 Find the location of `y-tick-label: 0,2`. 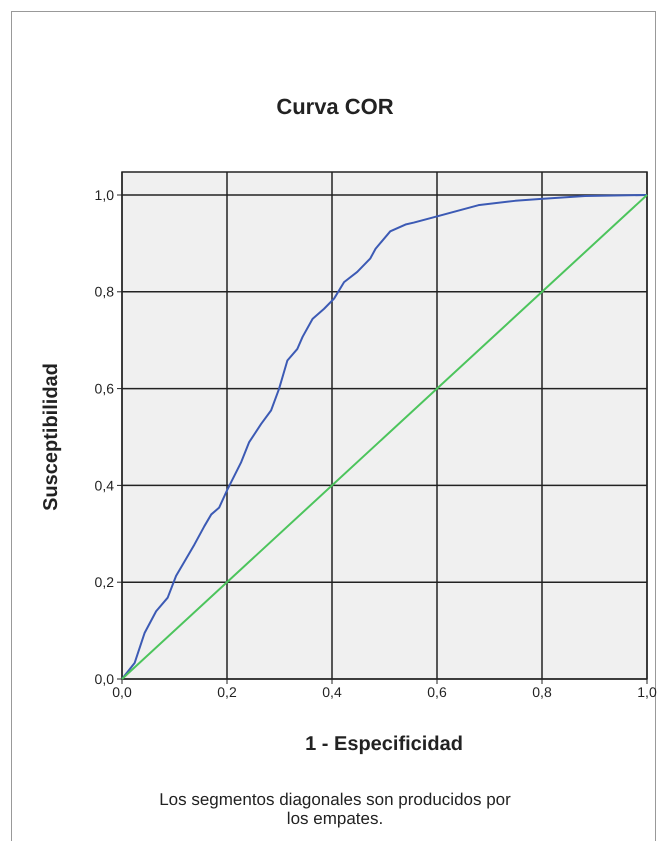

y-tick-label: 0,2 is located at coordinates (104, 582).